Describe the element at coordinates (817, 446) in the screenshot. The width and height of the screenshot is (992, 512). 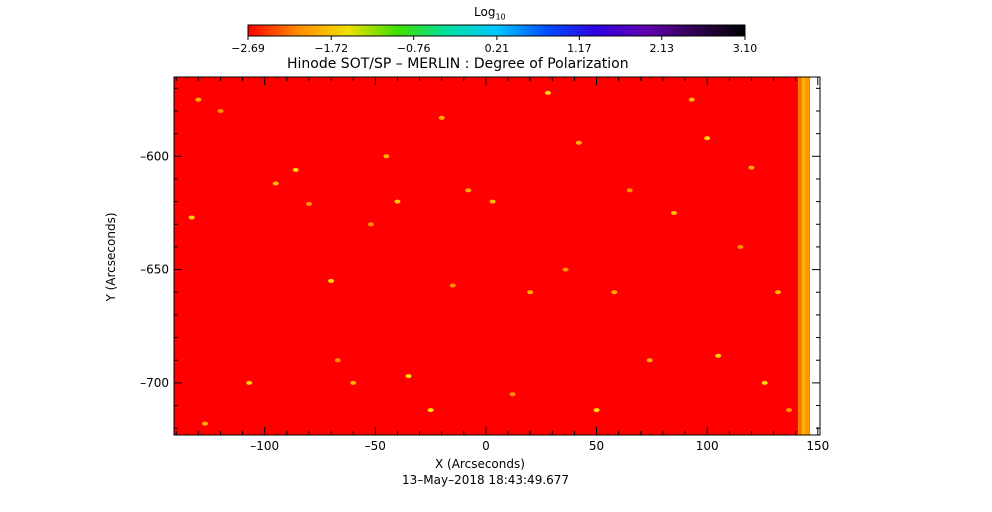
I see `x-tick-label: 150` at that location.